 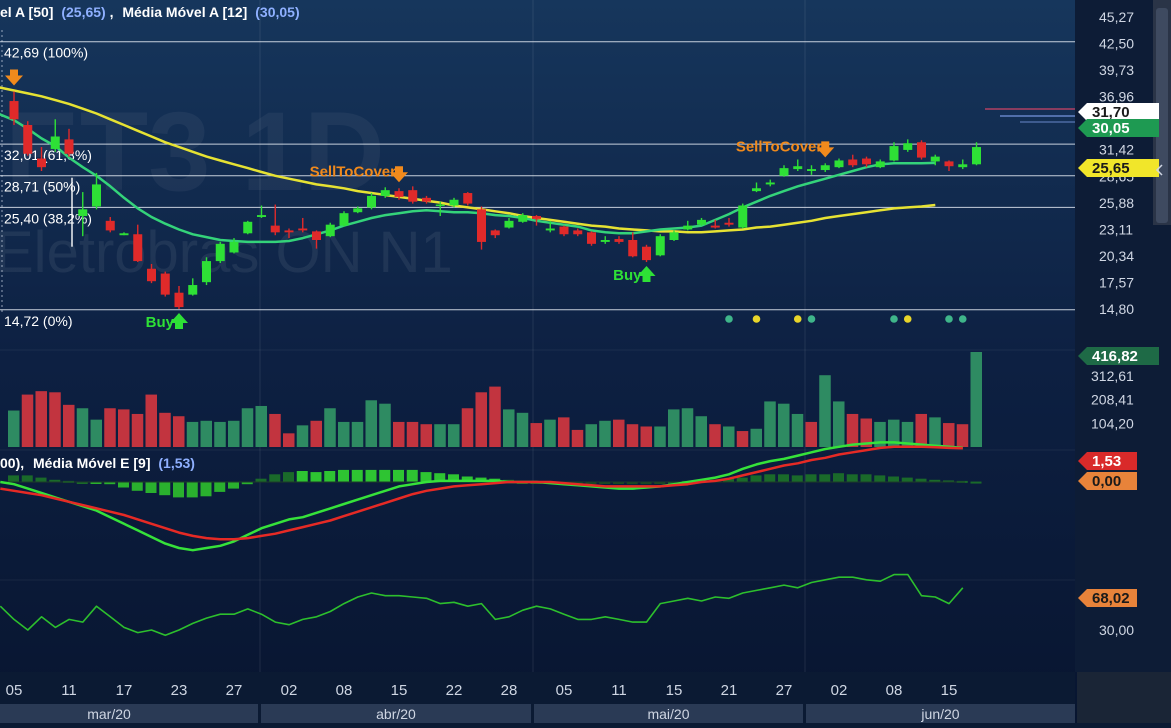 I want to click on fib-label-3: 25,40 (38,2%), so click(x=48, y=218).